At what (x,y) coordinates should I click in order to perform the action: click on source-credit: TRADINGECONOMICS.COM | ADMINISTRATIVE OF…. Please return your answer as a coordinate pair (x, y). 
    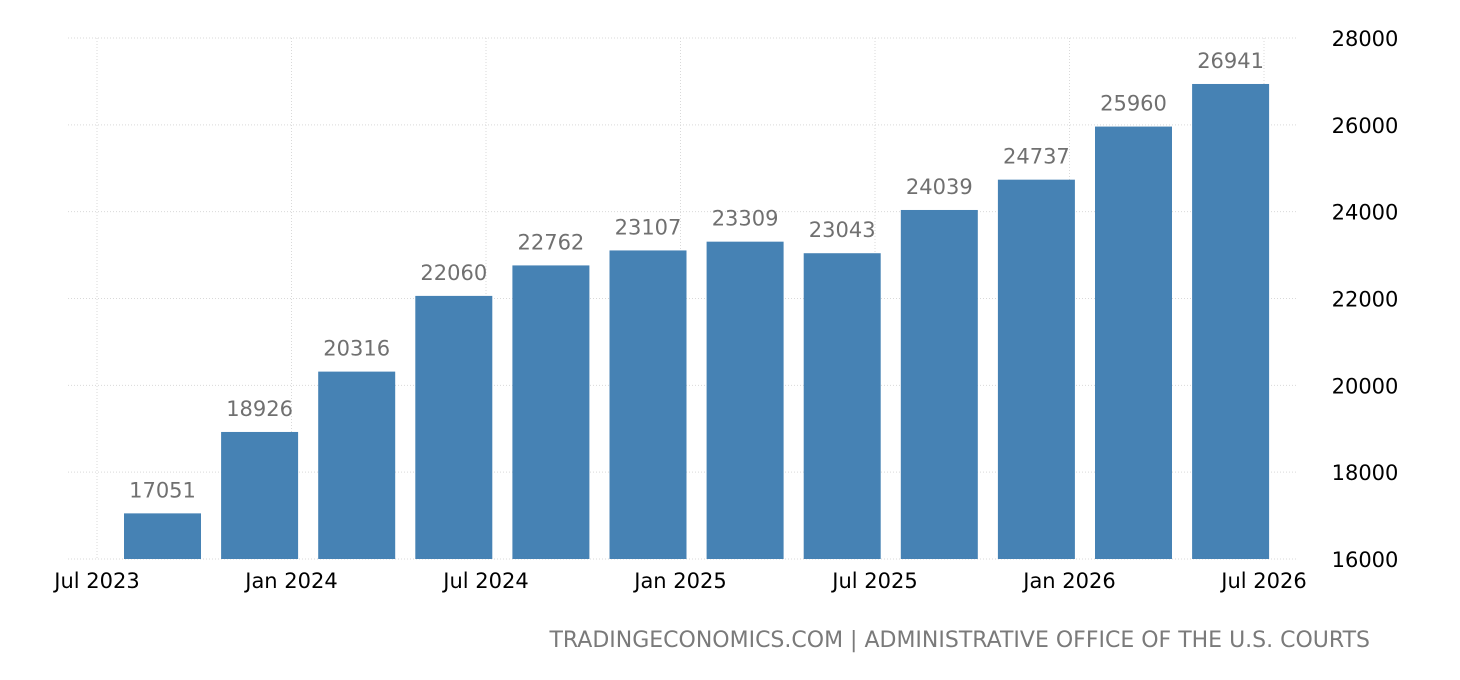
    Looking at the image, I should click on (959, 640).